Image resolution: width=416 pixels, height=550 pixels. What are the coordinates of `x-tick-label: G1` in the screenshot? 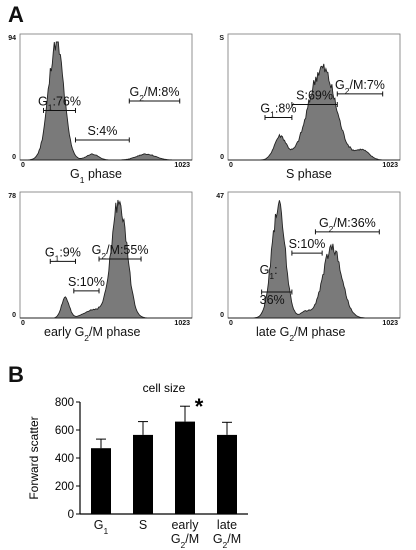 It's located at (101, 527).